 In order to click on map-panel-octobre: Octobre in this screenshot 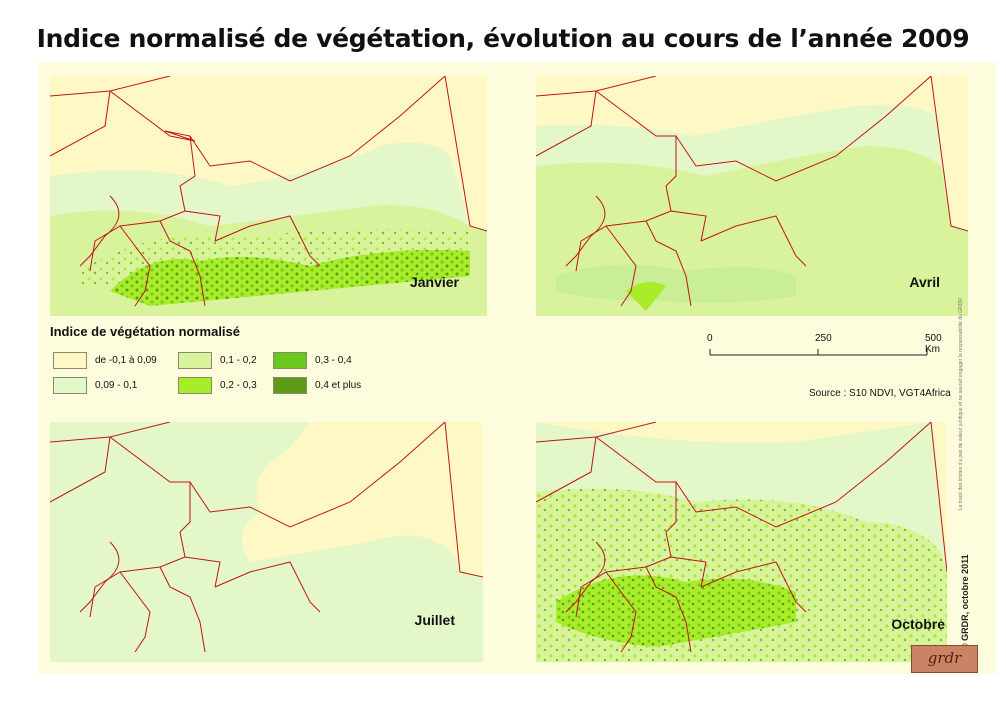, I will do `click(741, 542)`.